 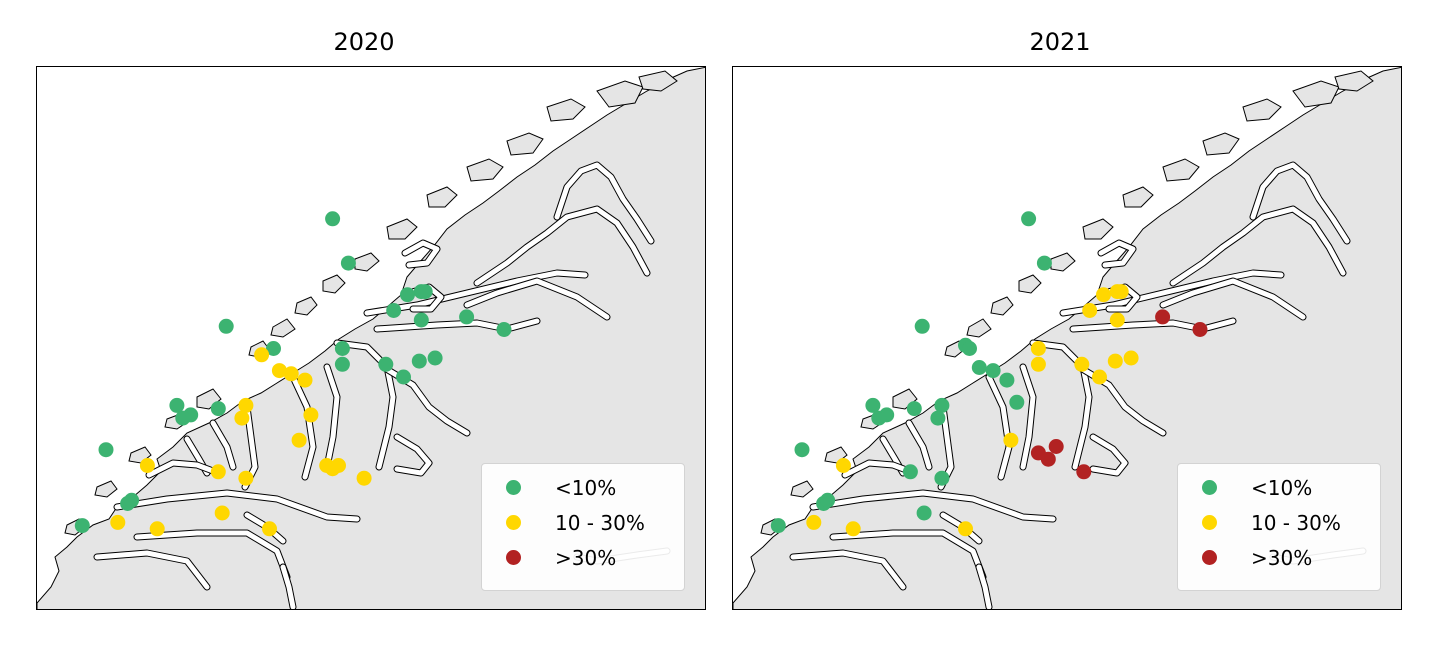 I want to click on panel-title: 2021, so click(x=1060, y=42).